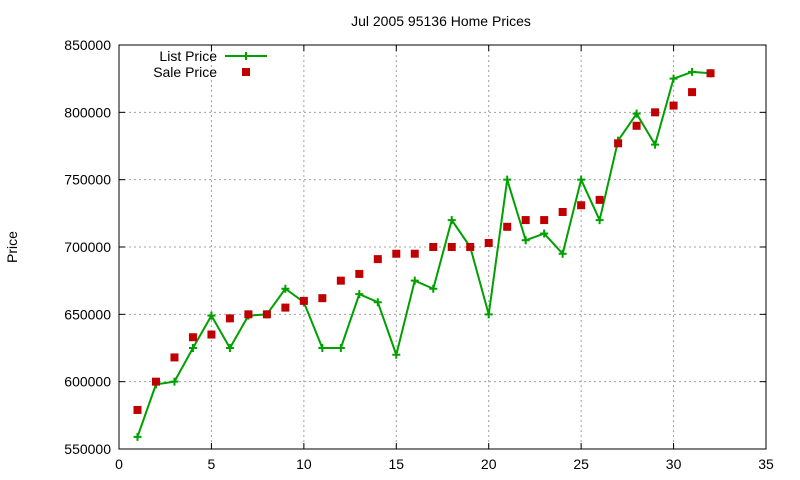  What do you see at coordinates (119, 464) in the screenshot?
I see `x-tick-label: 0` at bounding box center [119, 464].